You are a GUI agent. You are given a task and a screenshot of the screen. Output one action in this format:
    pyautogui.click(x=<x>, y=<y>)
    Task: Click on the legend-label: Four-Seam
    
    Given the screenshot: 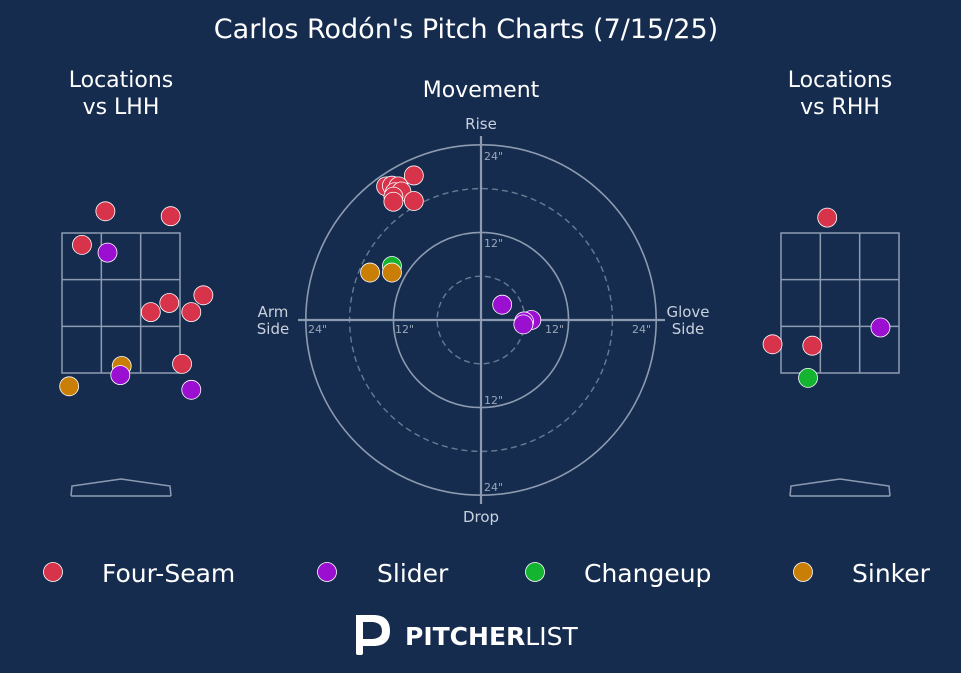 What is the action you would take?
    pyautogui.click(x=168, y=573)
    